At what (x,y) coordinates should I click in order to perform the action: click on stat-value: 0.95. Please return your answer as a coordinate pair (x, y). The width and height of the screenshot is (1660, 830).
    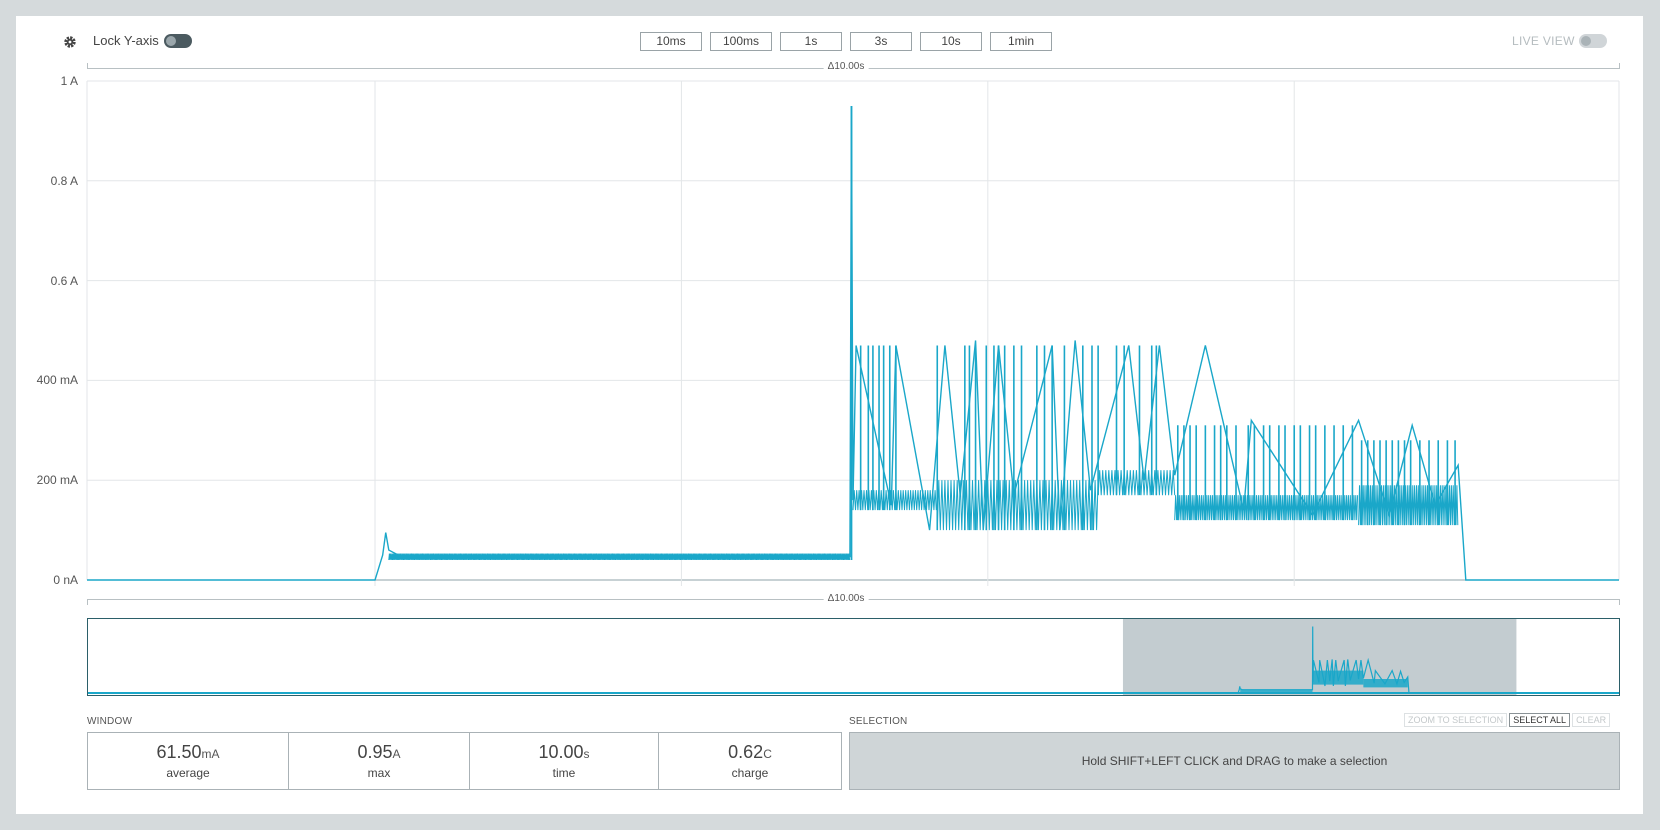
    Looking at the image, I should click on (375, 752).